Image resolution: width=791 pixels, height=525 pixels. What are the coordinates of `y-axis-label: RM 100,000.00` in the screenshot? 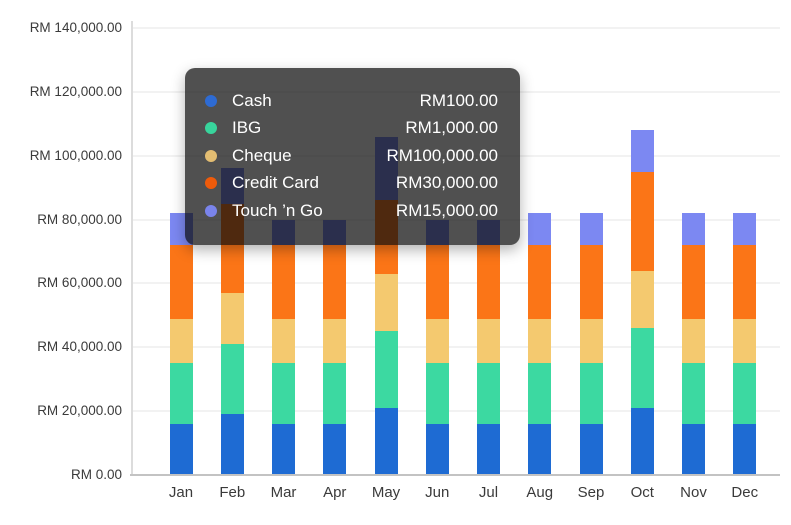 It's located at (75, 155).